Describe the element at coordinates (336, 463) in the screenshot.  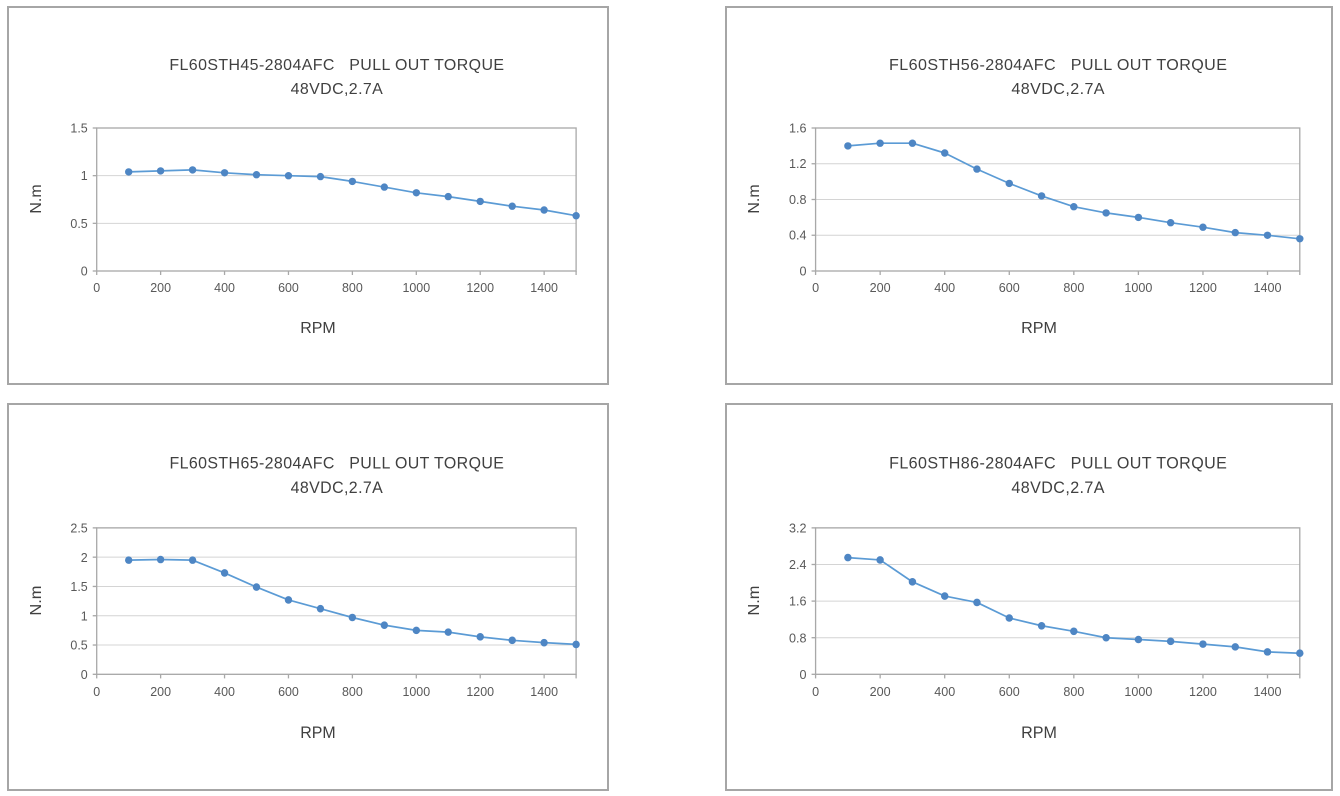
I see `chart-title-line1: FL60STH65-2804AFC PULL OUT TORQUE` at that location.